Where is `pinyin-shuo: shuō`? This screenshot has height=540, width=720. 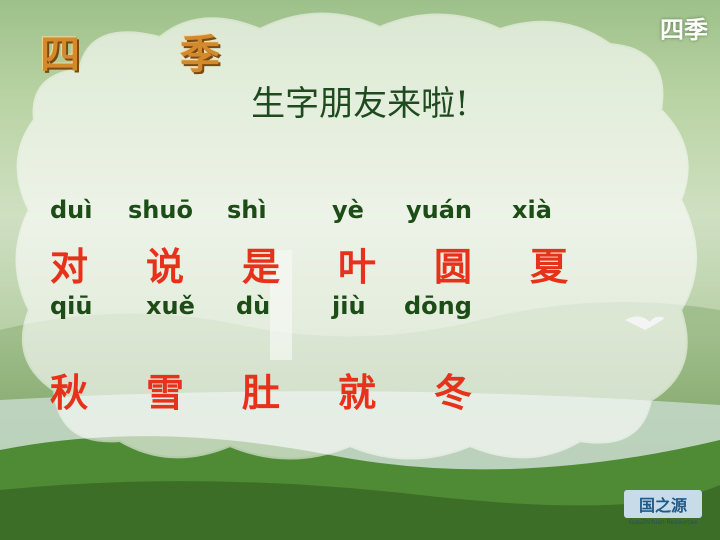 pinyin-shuo: shuō is located at coordinates (160, 210).